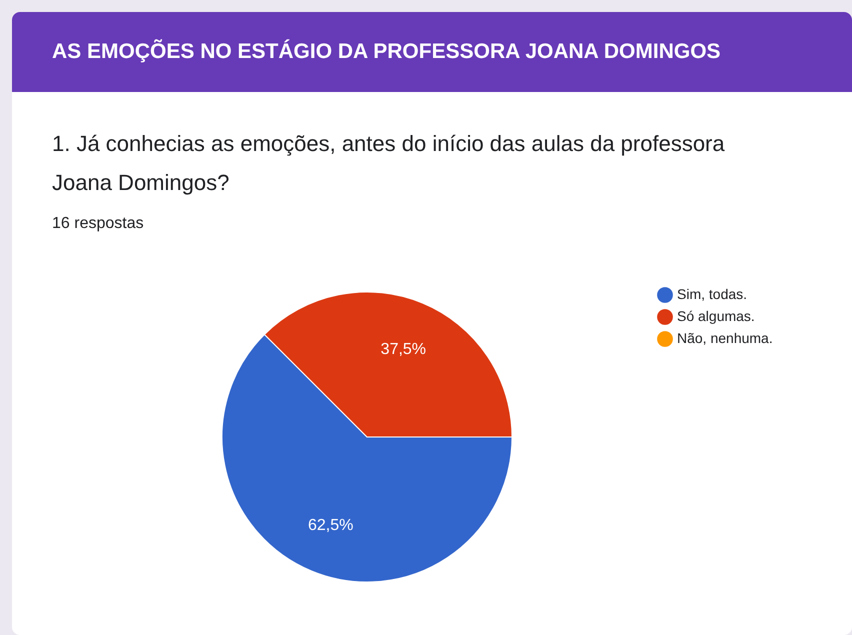  I want to click on legend-label: Não, nenhuma., so click(725, 338).